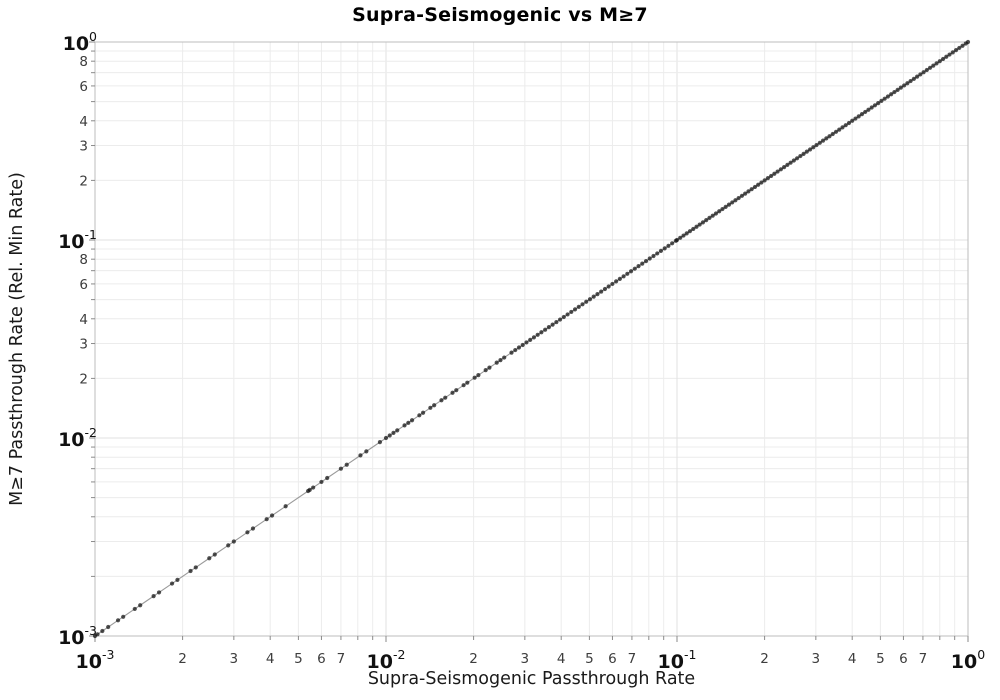 This screenshot has width=1000, height=700. I want to click on chart-title: Supra-Seismogenic vs M≥7, so click(500, 15).